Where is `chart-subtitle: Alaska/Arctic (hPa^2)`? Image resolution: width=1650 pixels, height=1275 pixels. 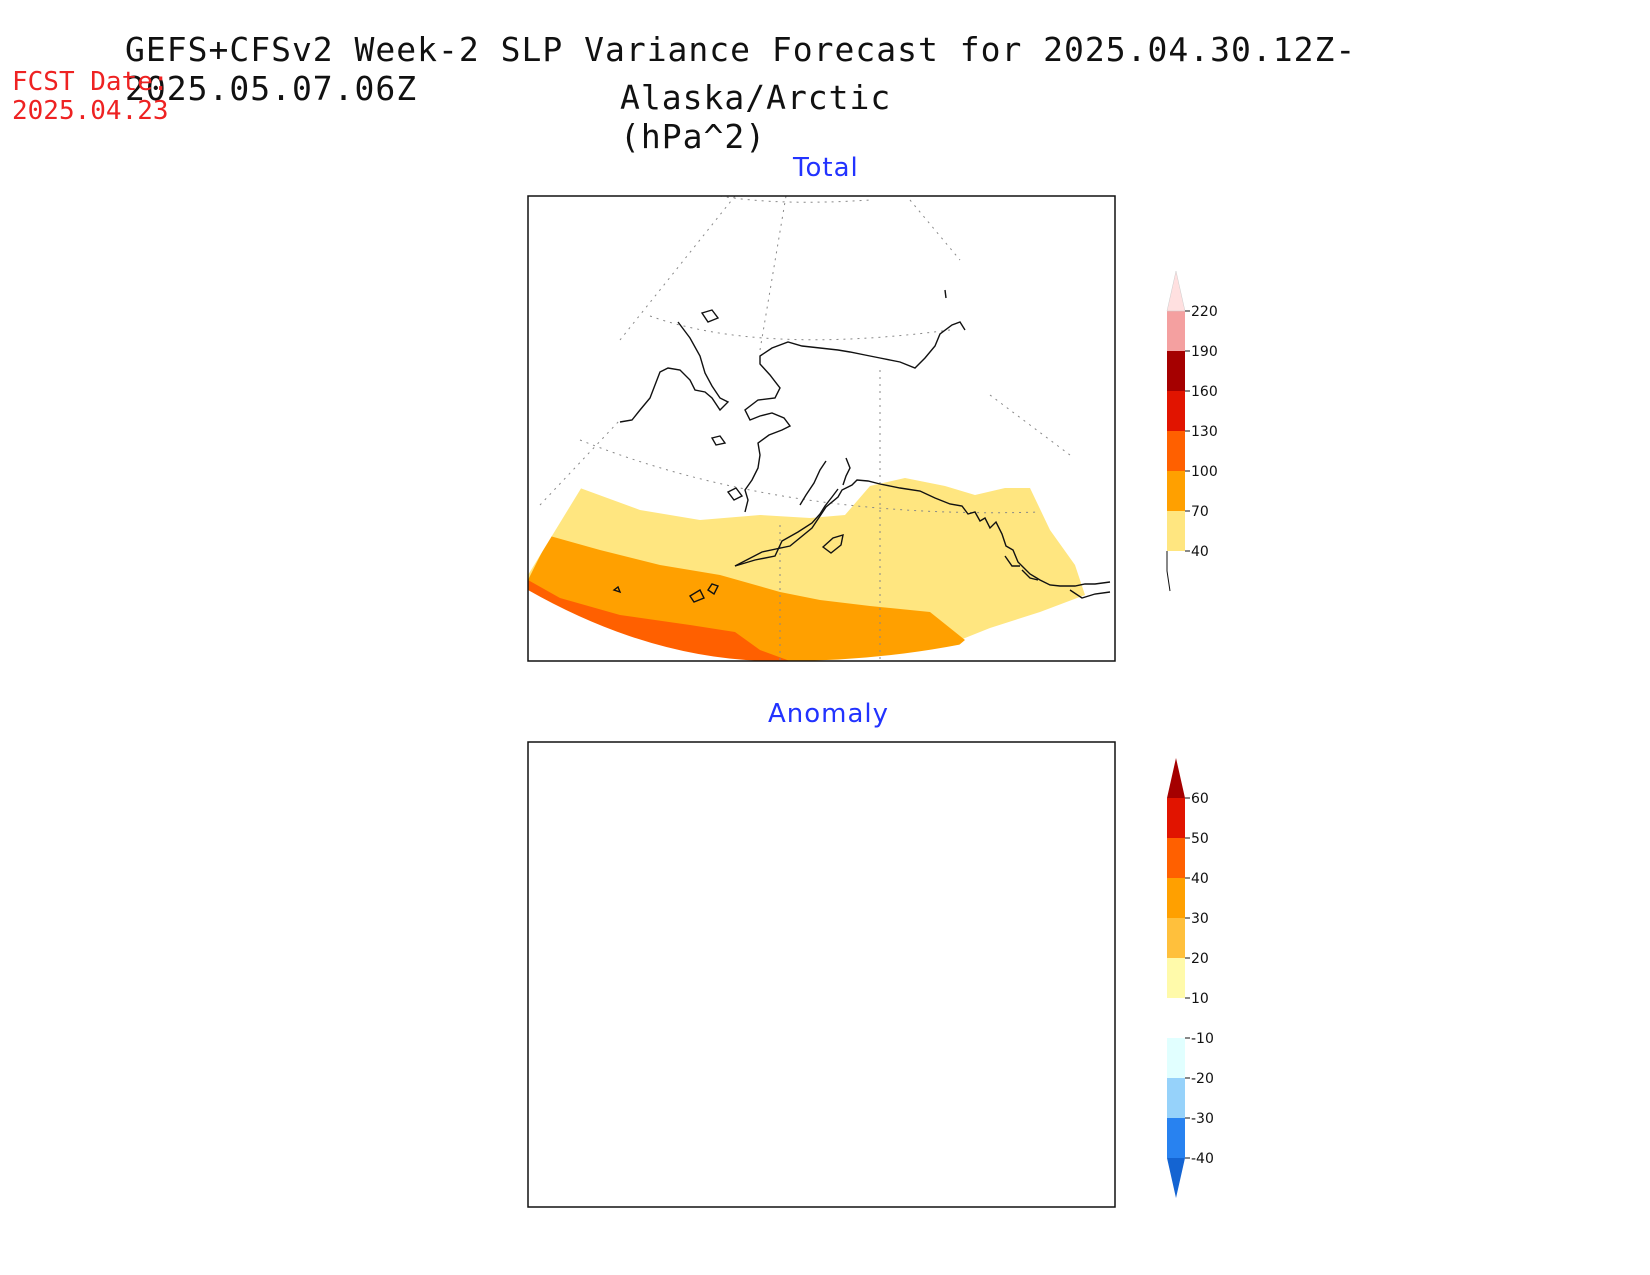 chart-subtitle: Alaska/Arctic (hPa^2) is located at coordinates (756, 117).